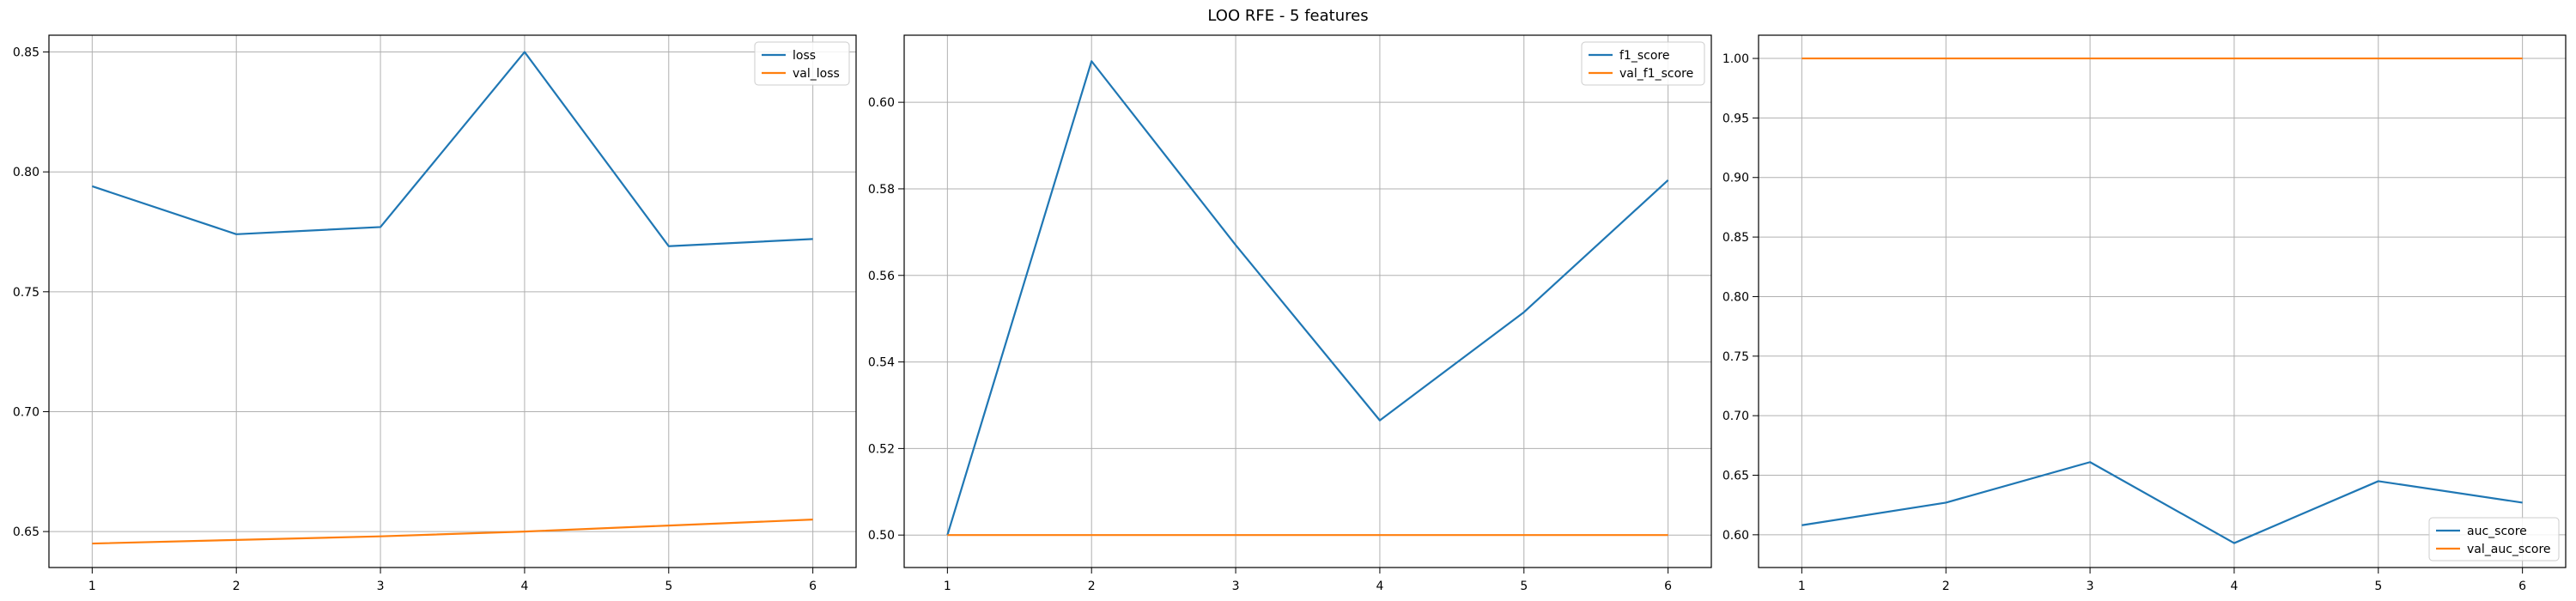  Describe the element at coordinates (452, 149) in the screenshot. I see `series-line-loss` at that location.